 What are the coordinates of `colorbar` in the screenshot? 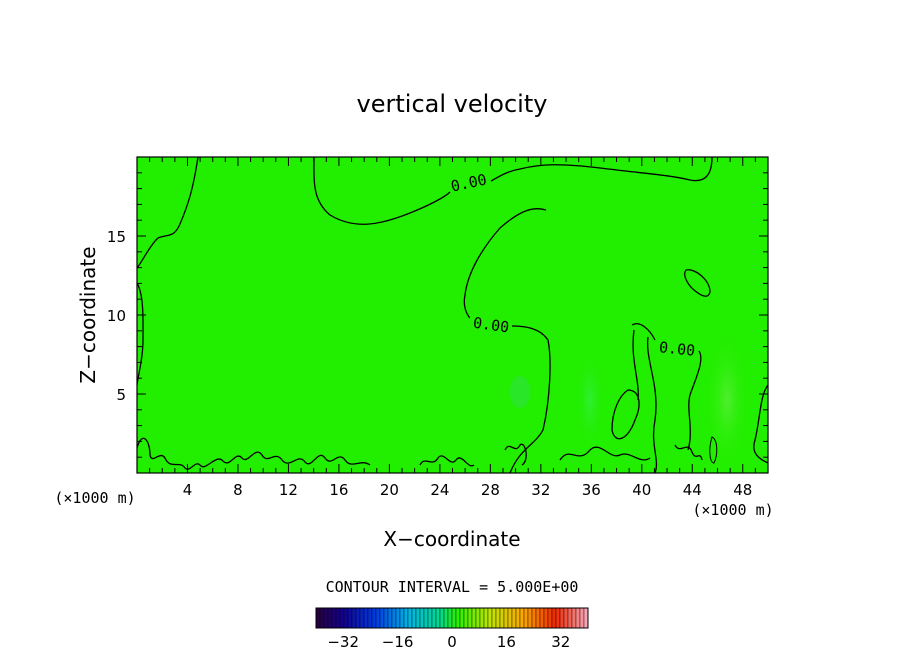 It's located at (452, 618).